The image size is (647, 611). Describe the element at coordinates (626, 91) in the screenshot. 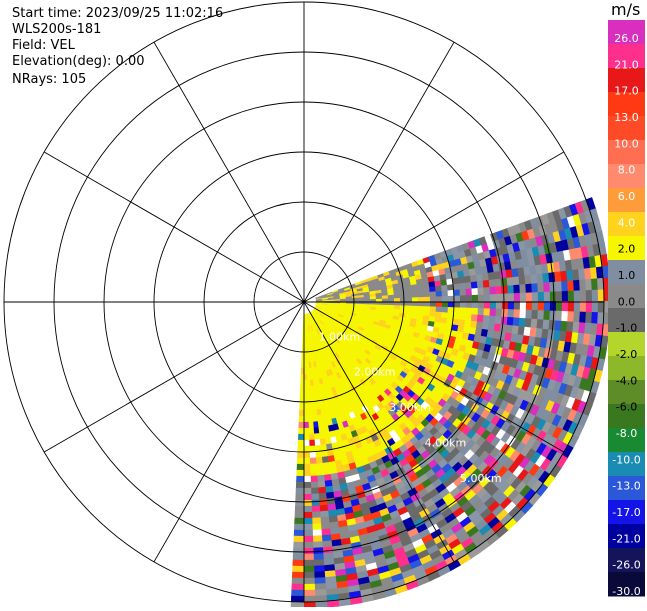

I see `colorbar-tick-label: 17.0` at that location.